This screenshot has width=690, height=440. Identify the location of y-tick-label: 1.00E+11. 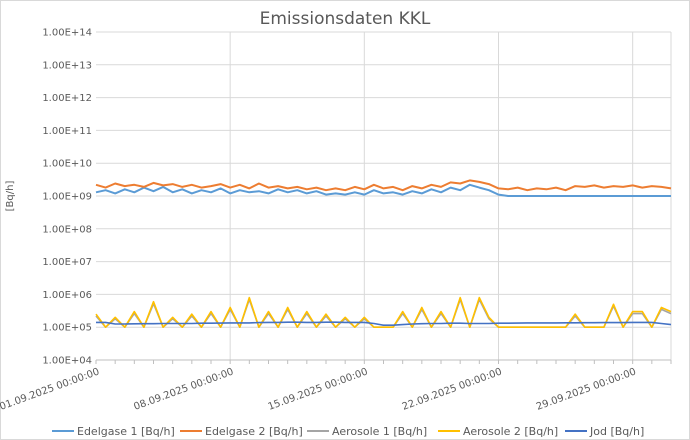
(67, 131).